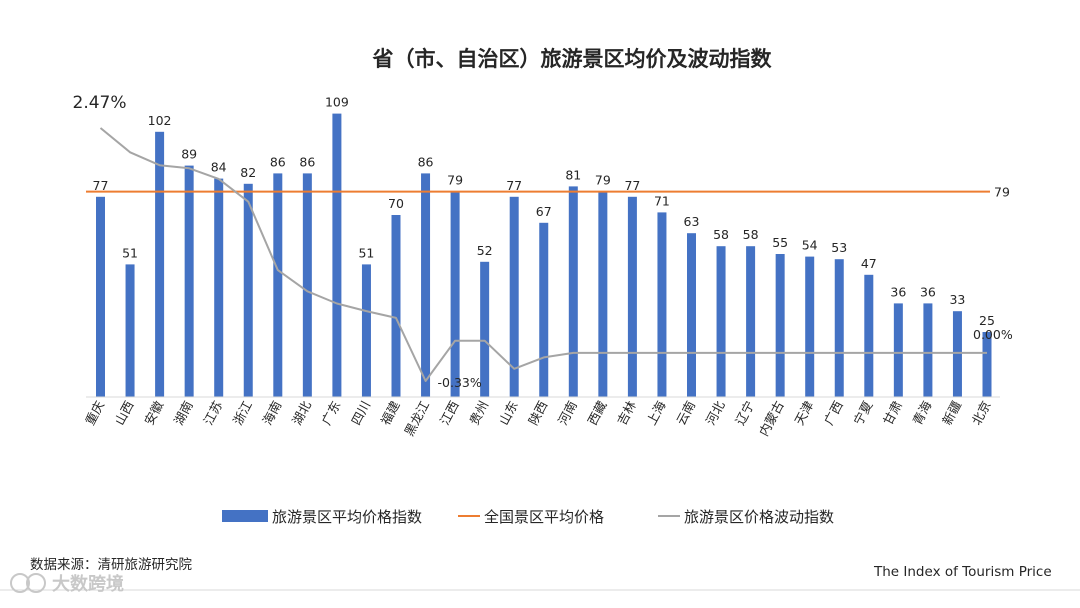 The image size is (1080, 608). What do you see at coordinates (892, 412) in the screenshot?
I see `category-label-27: 甘肃` at bounding box center [892, 412].